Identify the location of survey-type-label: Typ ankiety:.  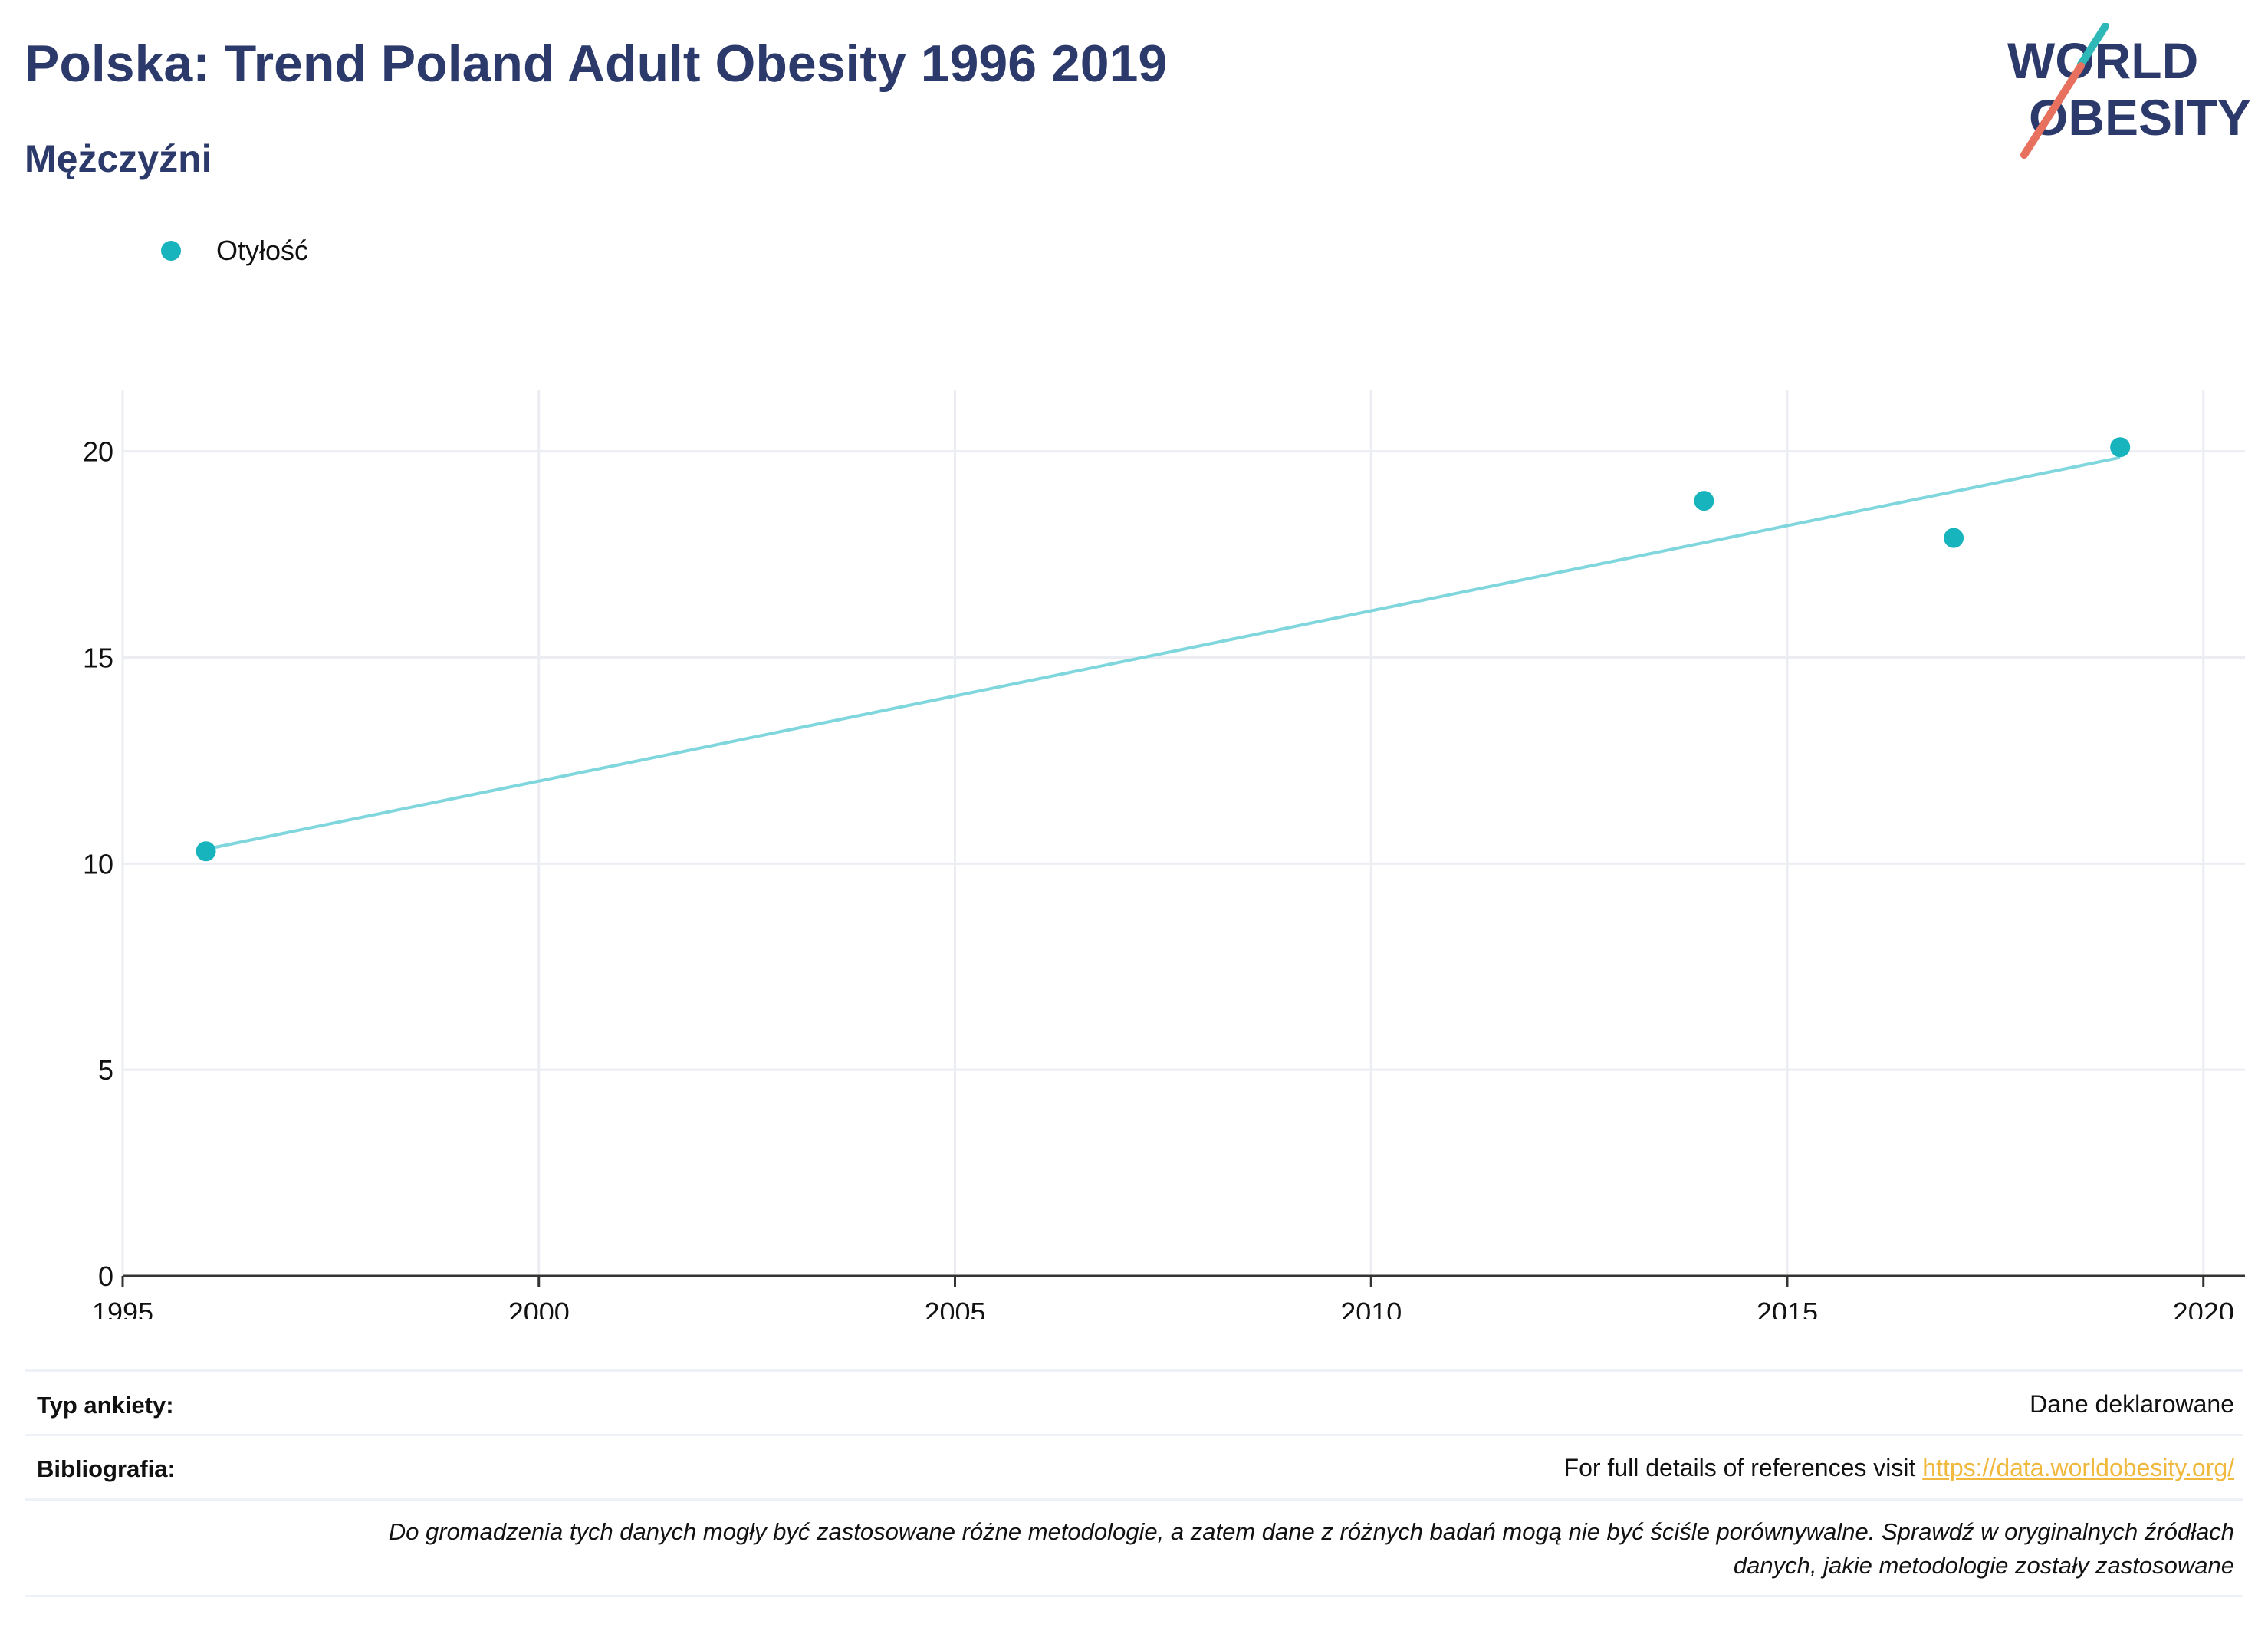
(105, 1406).